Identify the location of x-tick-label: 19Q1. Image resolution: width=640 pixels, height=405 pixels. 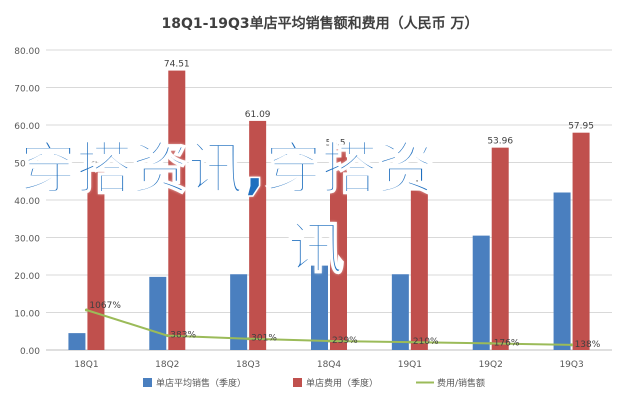
(410, 365).